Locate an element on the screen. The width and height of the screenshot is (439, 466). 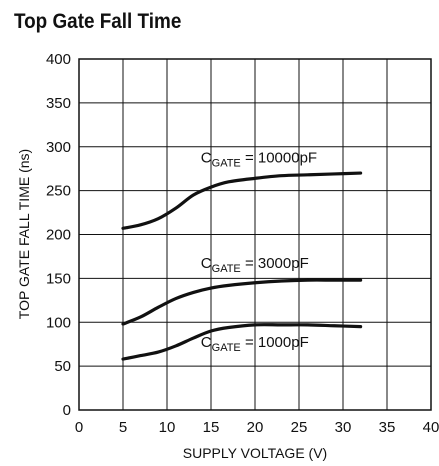
x-tick-label: 15 is located at coordinates (211, 427).